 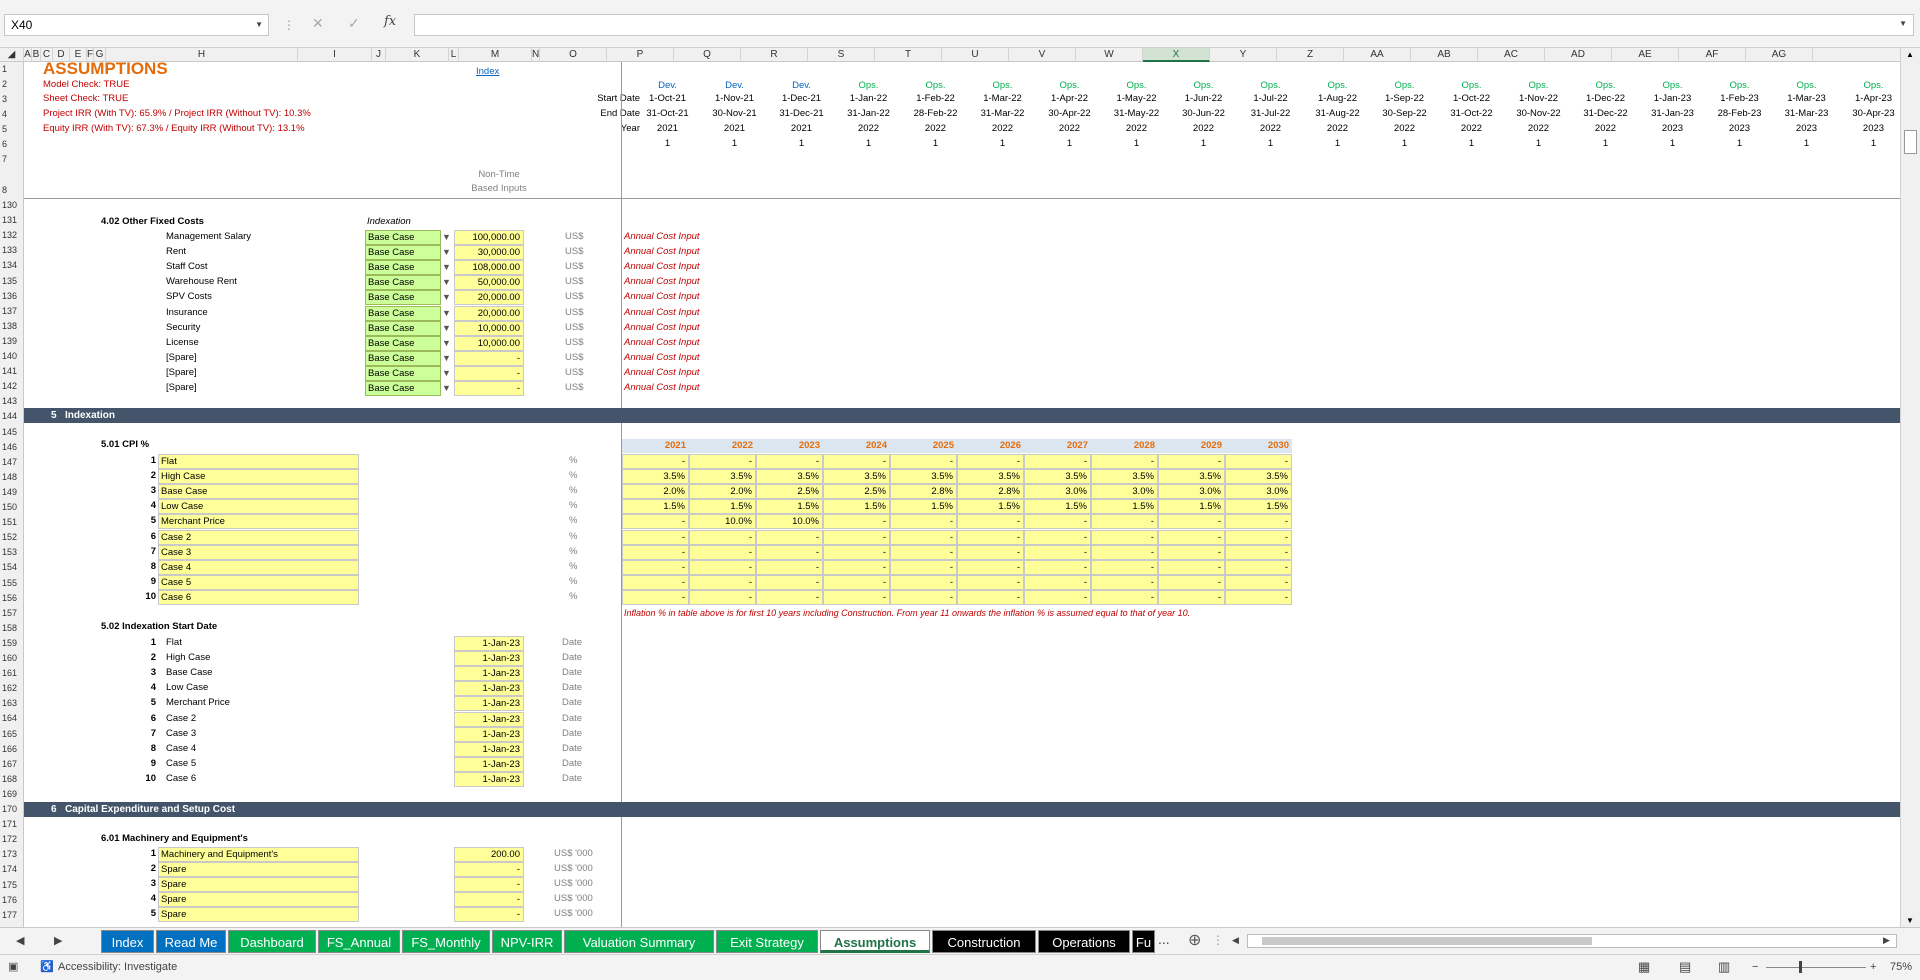 I want to click on cpi-case-name: Case 3, so click(x=258, y=552).